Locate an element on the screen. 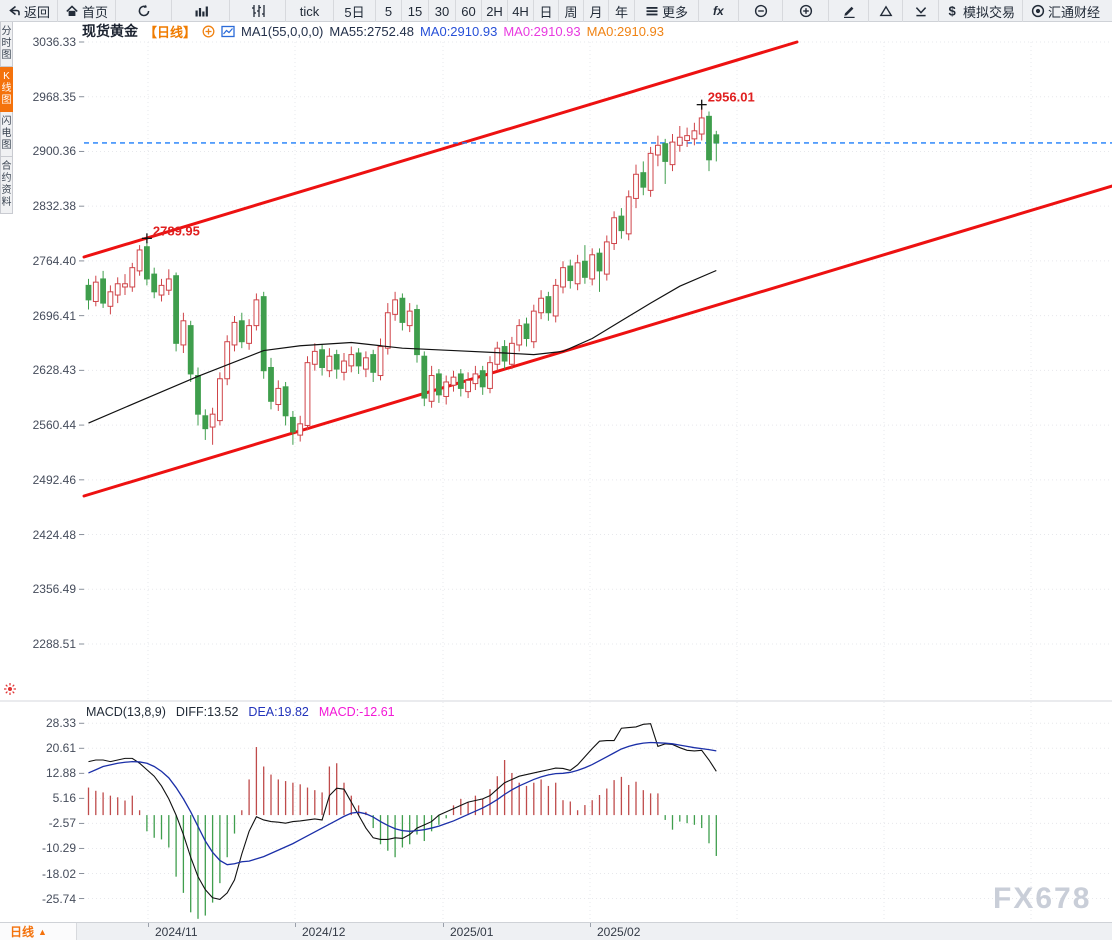 The image size is (1112, 940). toolbar-zoom-in is located at coordinates (806, 11).